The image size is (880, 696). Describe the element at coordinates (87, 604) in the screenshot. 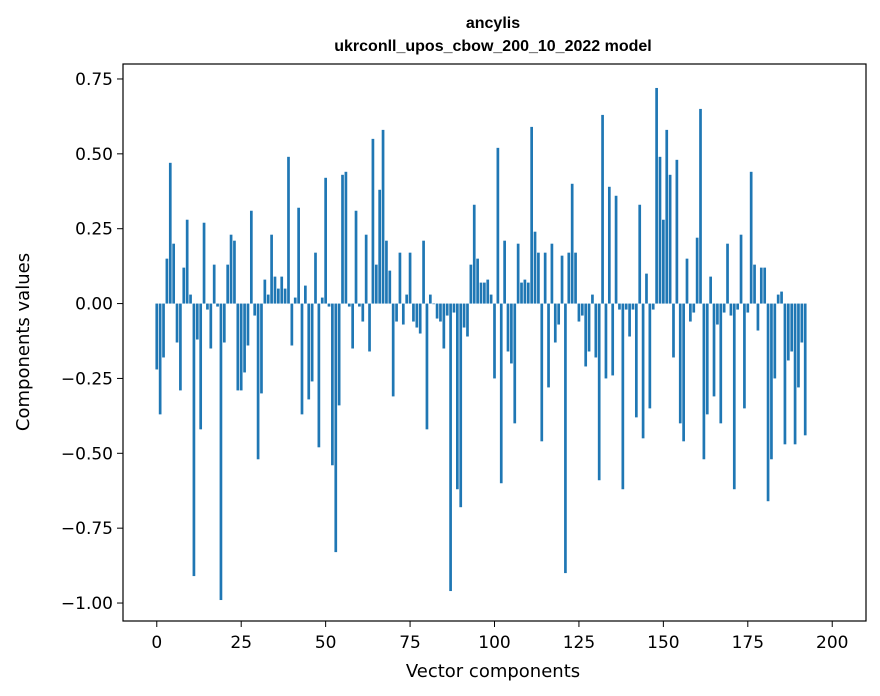

I see `y-tick-label: −1.00` at that location.